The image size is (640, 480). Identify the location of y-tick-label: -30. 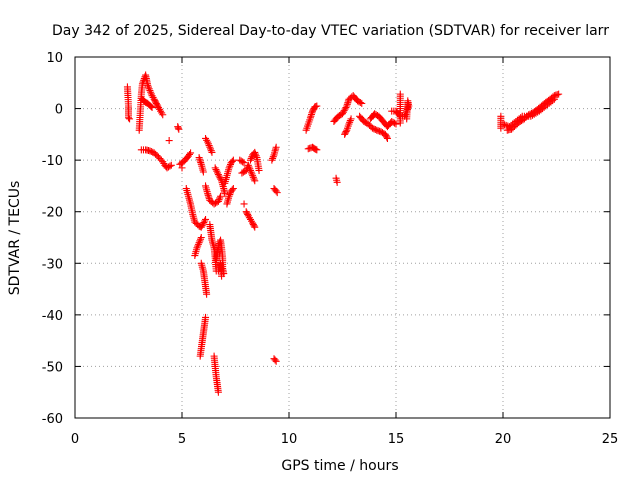
(52, 264).